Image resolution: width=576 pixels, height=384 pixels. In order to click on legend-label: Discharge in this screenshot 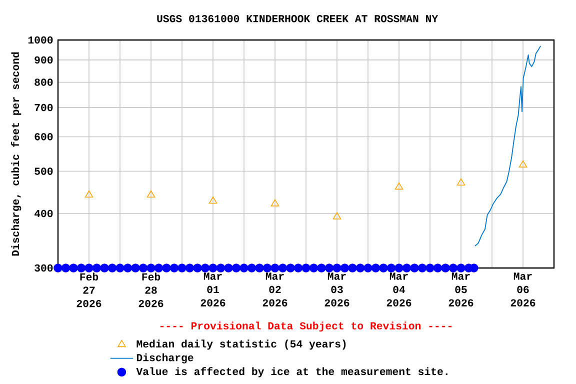, I will do `click(165, 358)`.